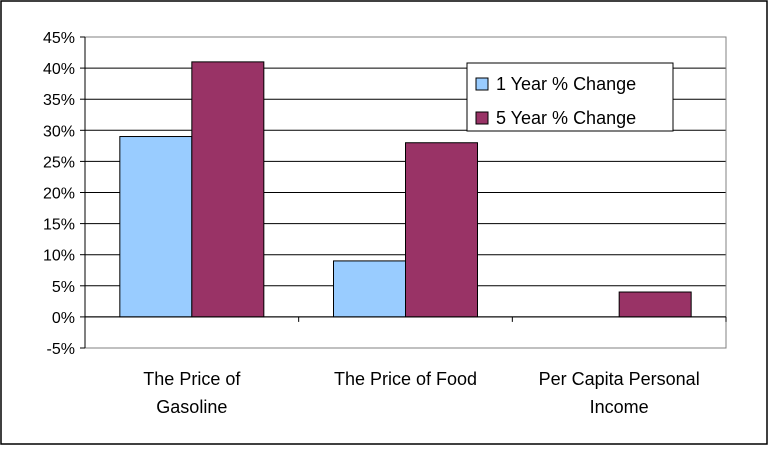 This screenshot has height=452, width=770. I want to click on legend: 1 Year % Change 5 Year % Change, so click(570, 97).